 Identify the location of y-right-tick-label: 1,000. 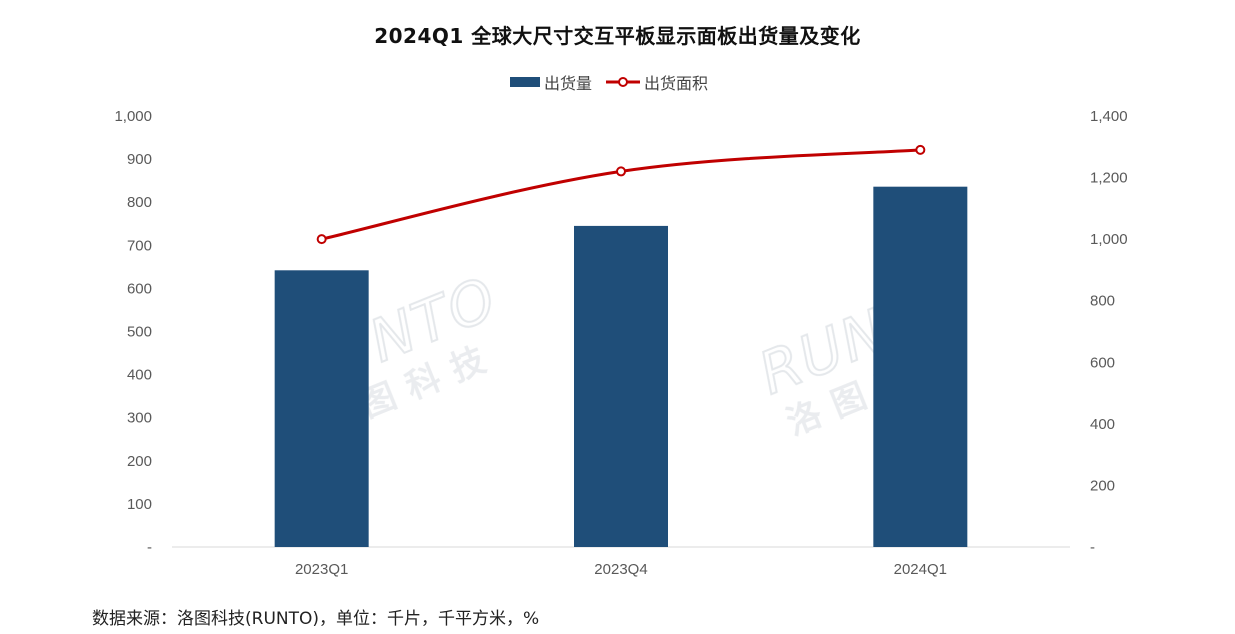
(1109, 239).